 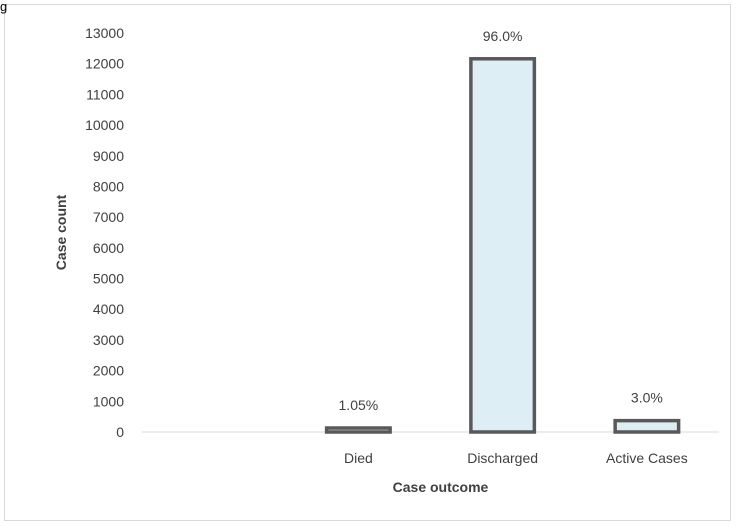 I want to click on x-category-label: Discharged, so click(x=502, y=458).